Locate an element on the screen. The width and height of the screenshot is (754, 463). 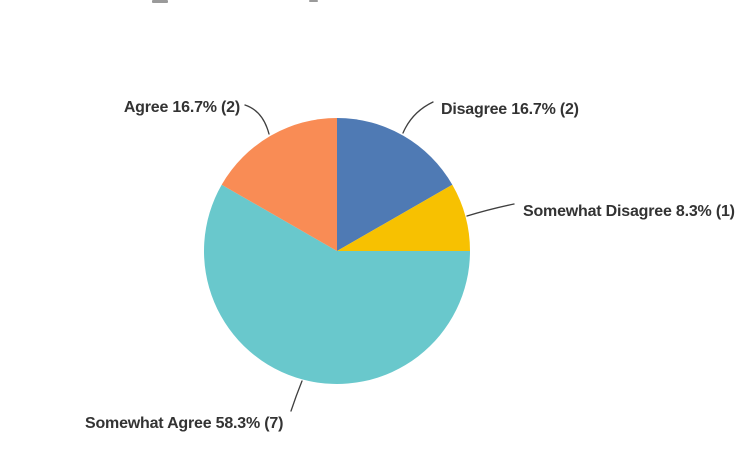
slice-label-agree: Agree 16.7% (2) is located at coordinates (181, 107).